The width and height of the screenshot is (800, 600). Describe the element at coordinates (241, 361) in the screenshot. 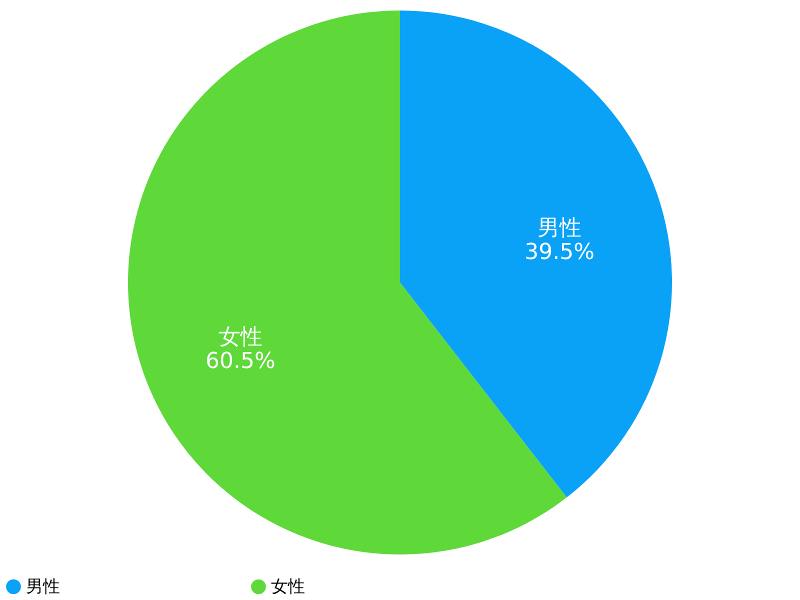

I see `data-label: 60.5%` at that location.